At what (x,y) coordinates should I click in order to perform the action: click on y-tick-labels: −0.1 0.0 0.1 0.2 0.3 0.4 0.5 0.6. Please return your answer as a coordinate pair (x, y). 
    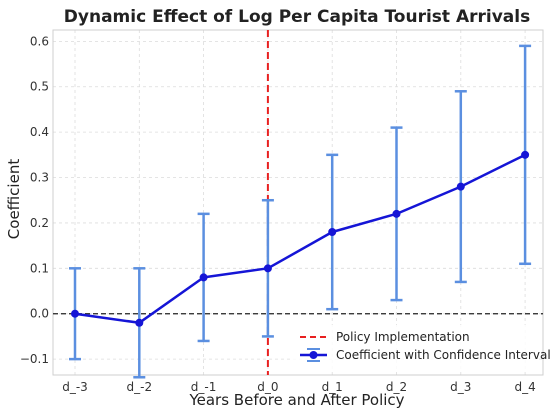
    Looking at the image, I should click on (34, 200).